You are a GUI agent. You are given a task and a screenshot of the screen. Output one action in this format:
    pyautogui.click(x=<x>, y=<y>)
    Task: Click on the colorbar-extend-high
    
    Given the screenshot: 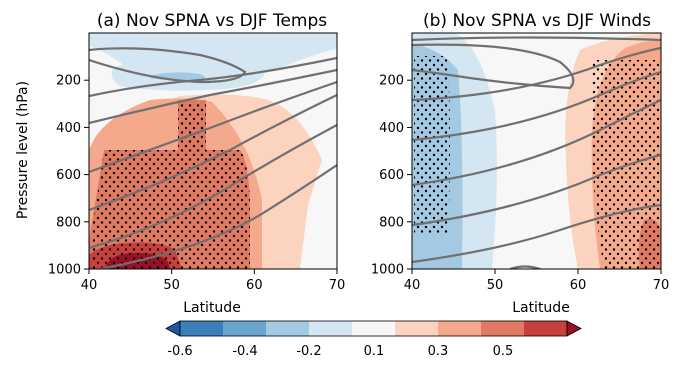 What is the action you would take?
    pyautogui.click(x=574, y=328)
    